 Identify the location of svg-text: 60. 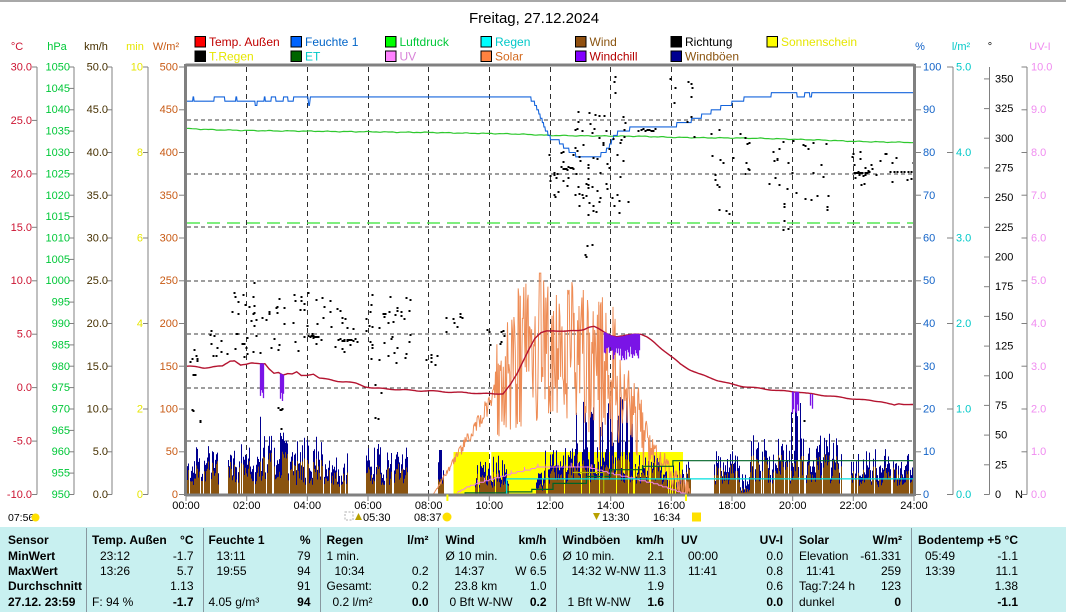
(929, 239).